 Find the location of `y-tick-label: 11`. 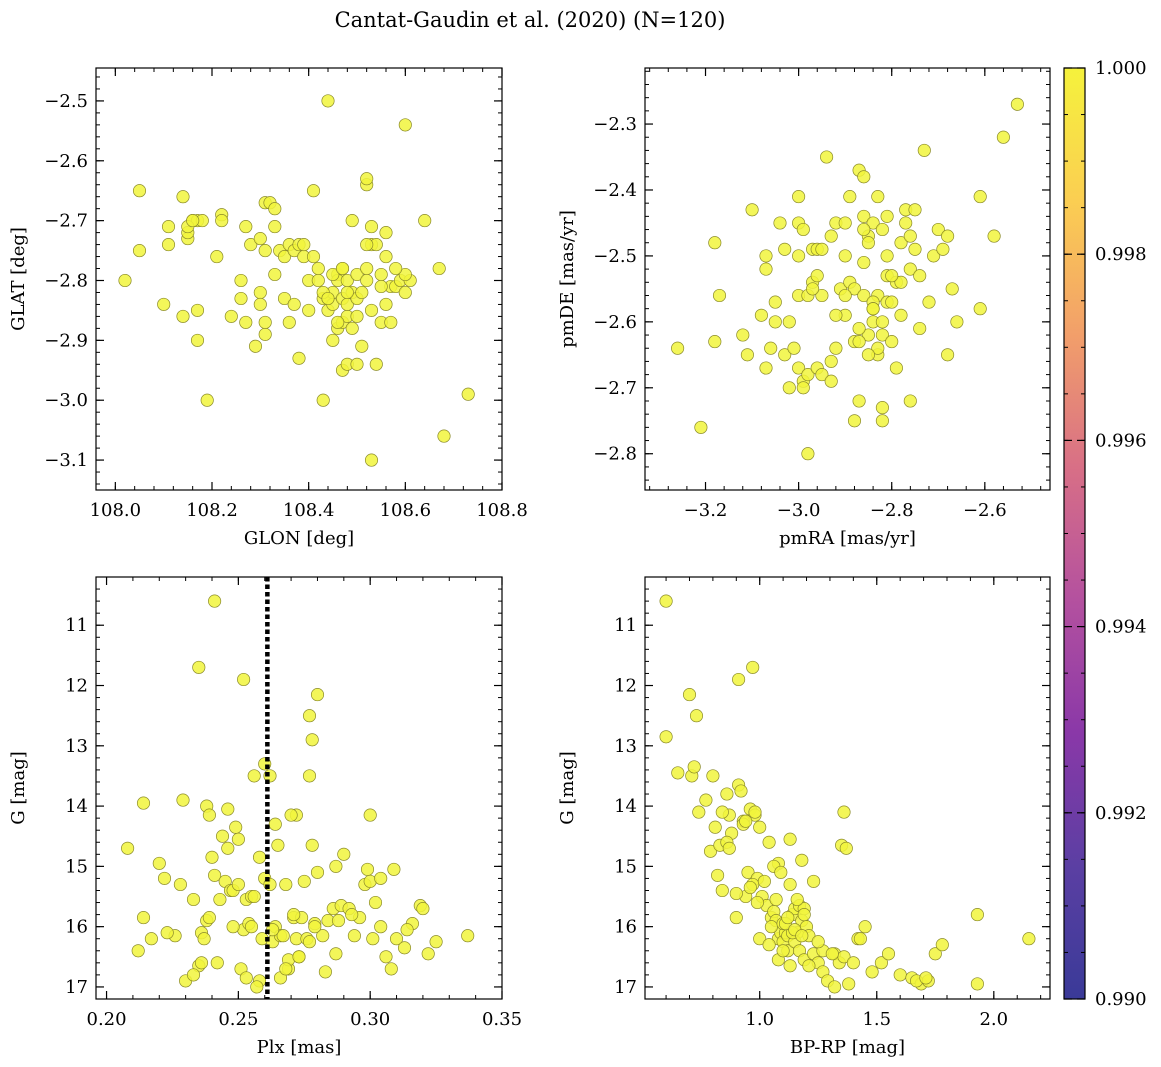

y-tick-label: 11 is located at coordinates (76, 625).